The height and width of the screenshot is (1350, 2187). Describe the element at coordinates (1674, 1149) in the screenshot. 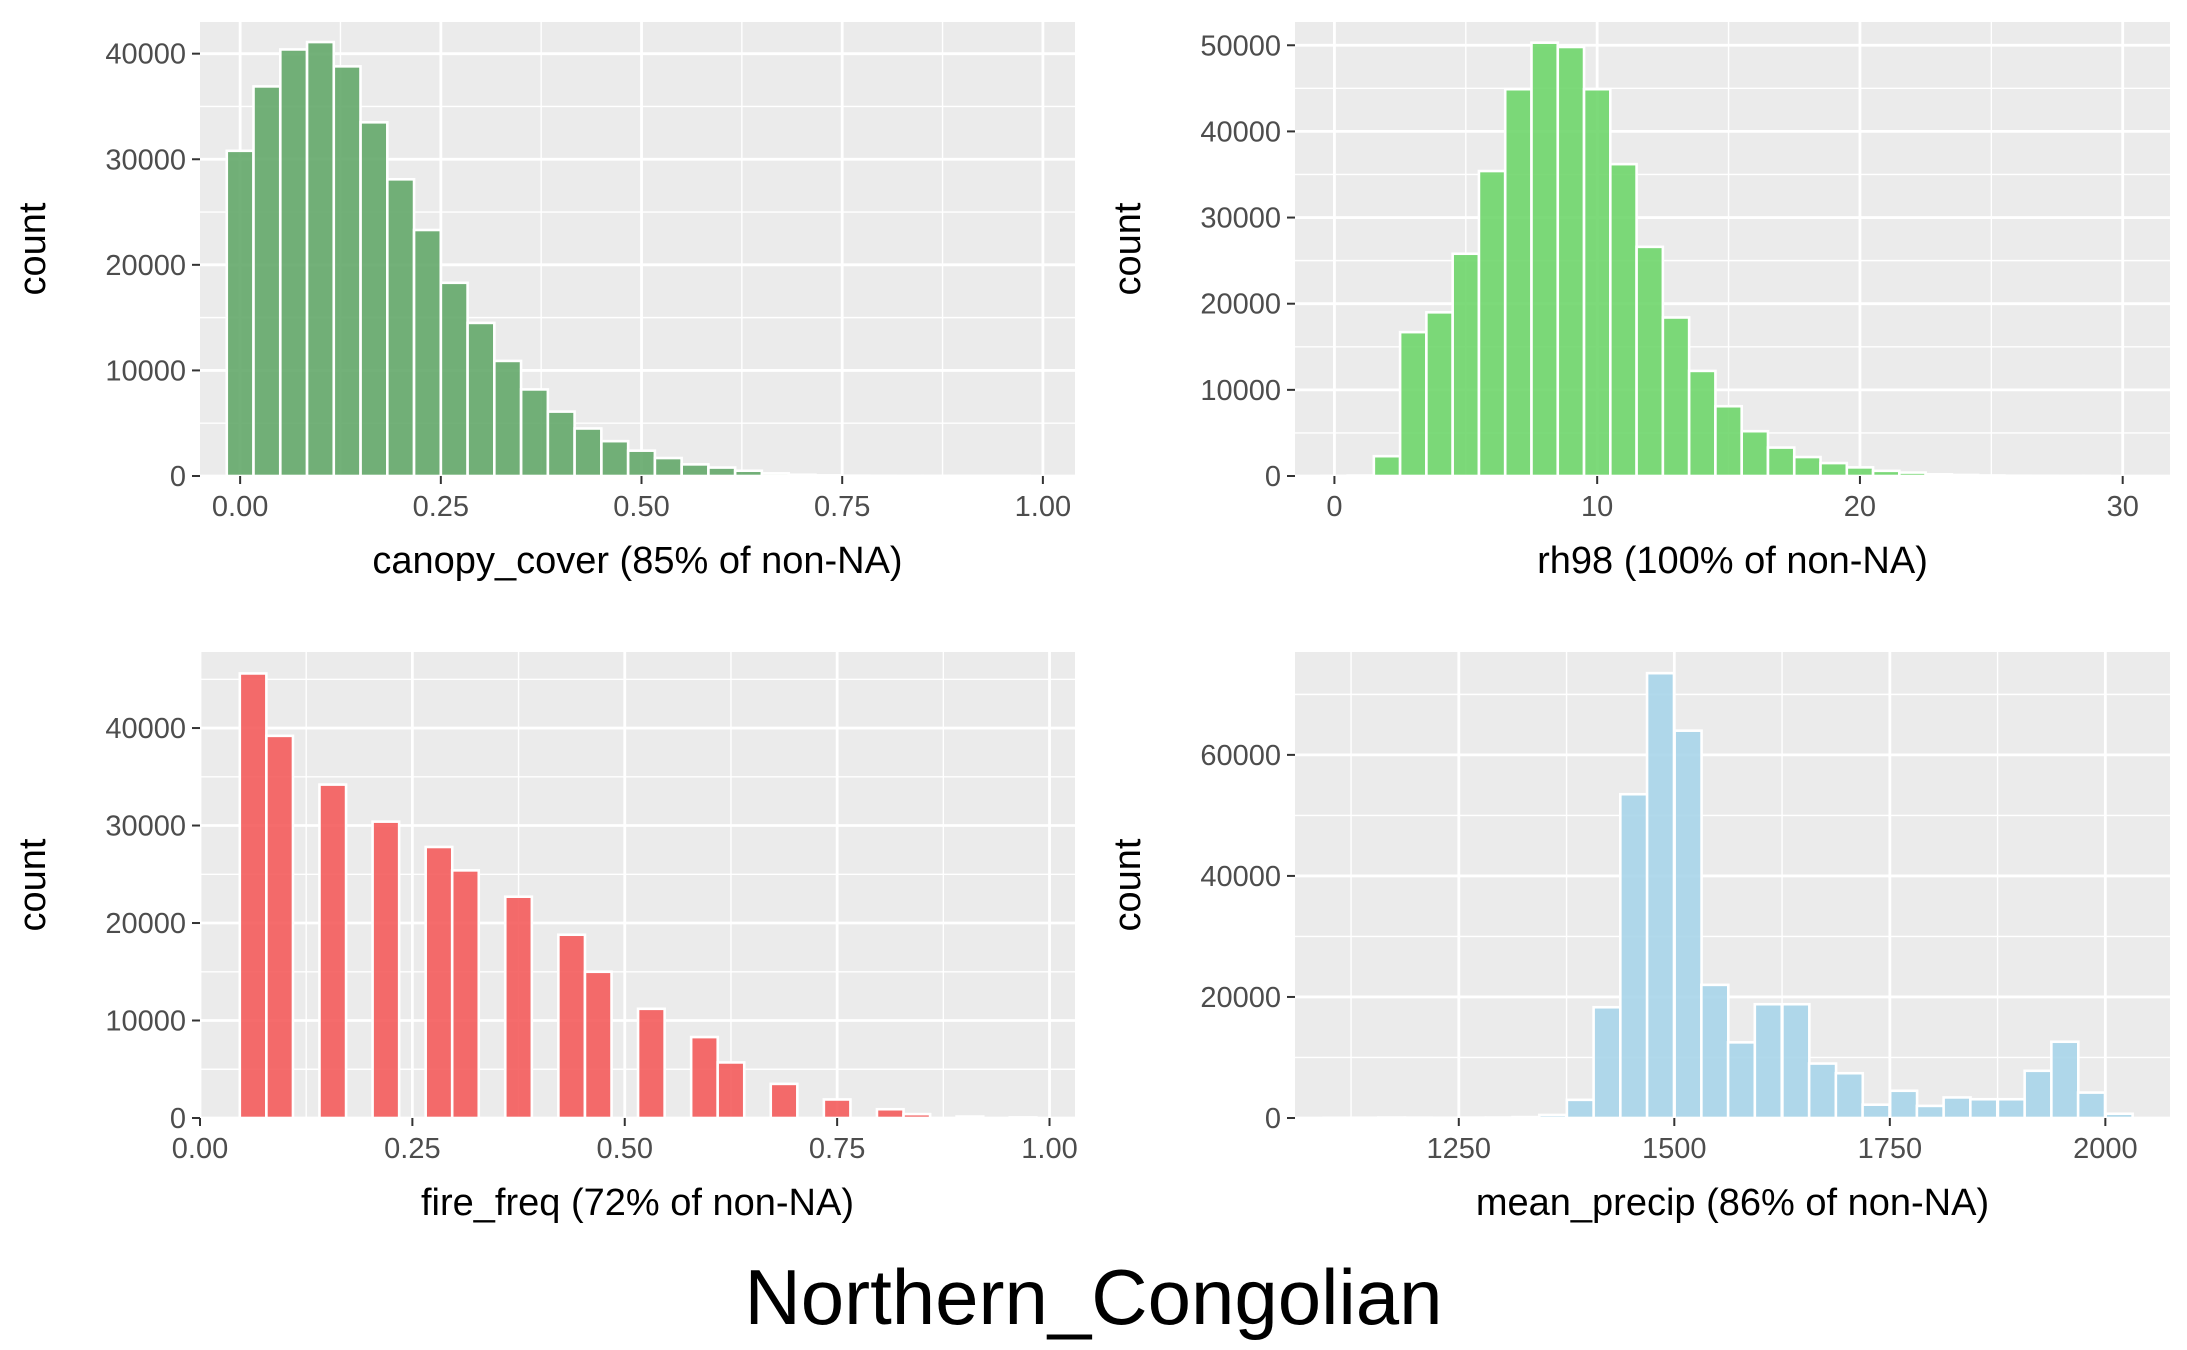

I see `x-tick-label: 1500` at that location.